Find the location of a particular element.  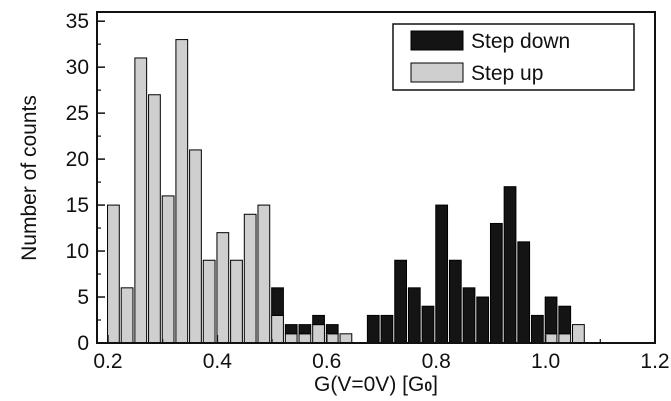

y-tick-label: 25 is located at coordinates (77, 113).